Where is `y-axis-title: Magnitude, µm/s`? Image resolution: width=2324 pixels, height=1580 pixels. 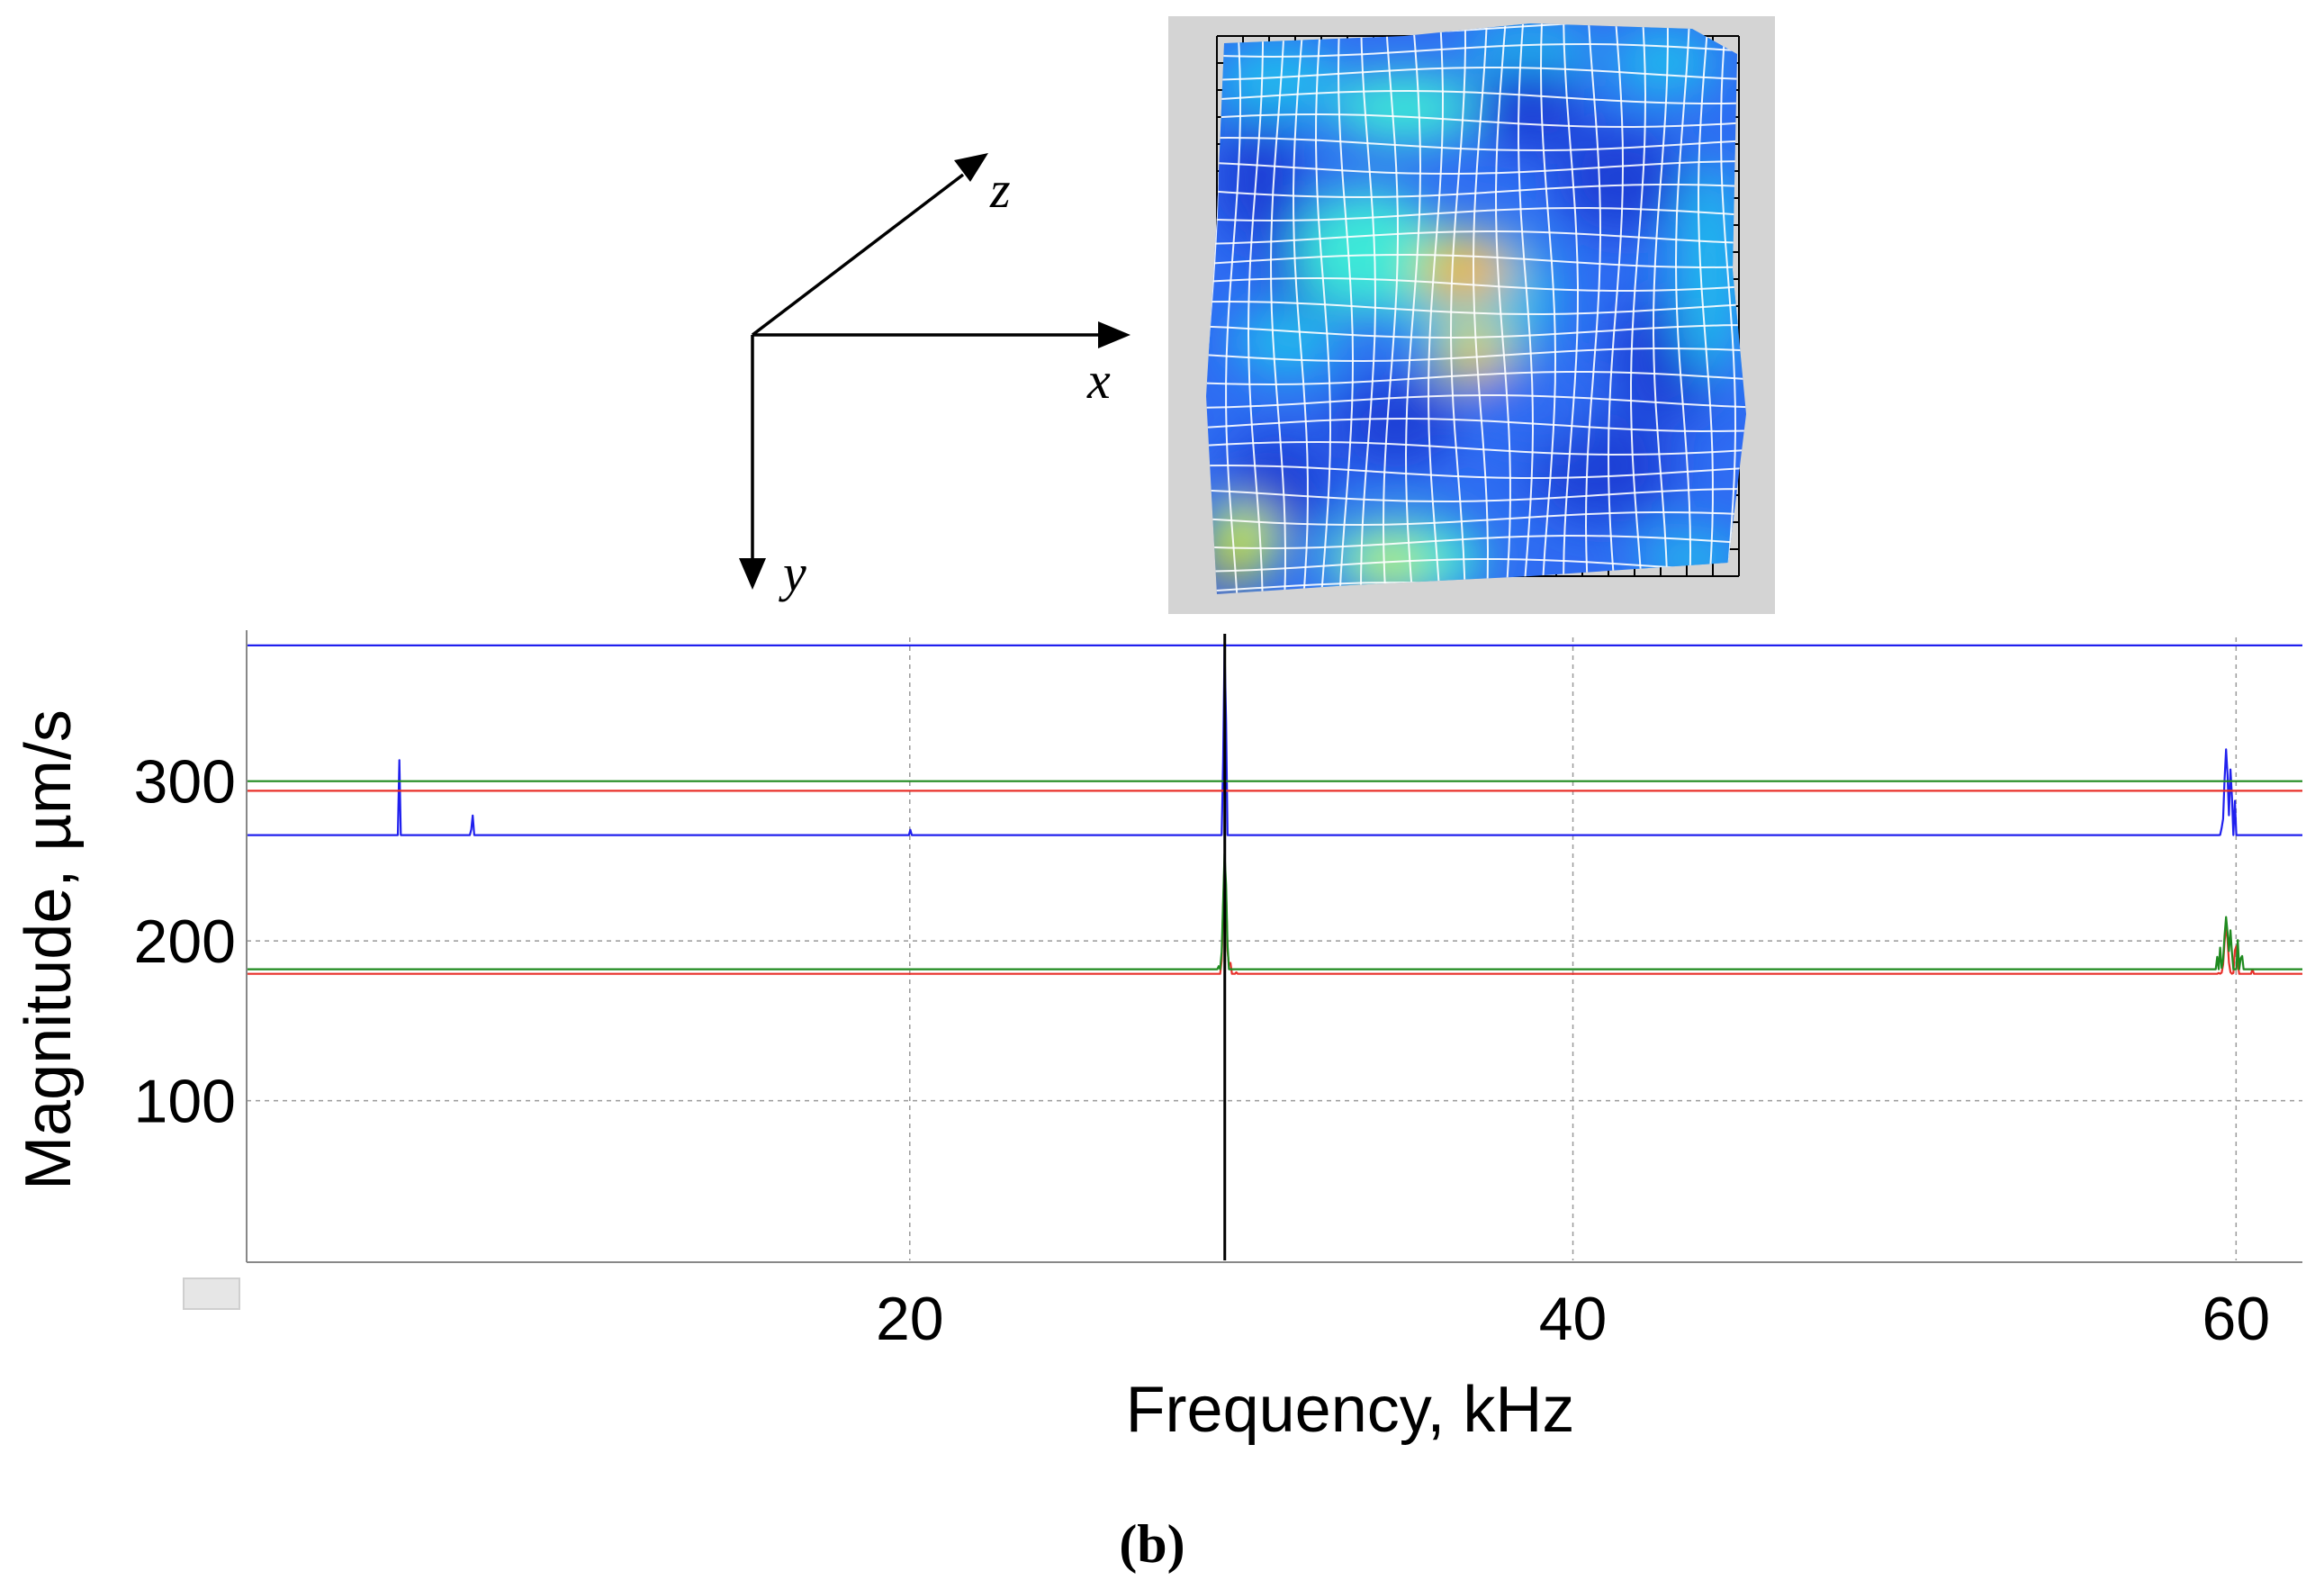
y-axis-title: Magnitude, µm/s is located at coordinates (49, 949).